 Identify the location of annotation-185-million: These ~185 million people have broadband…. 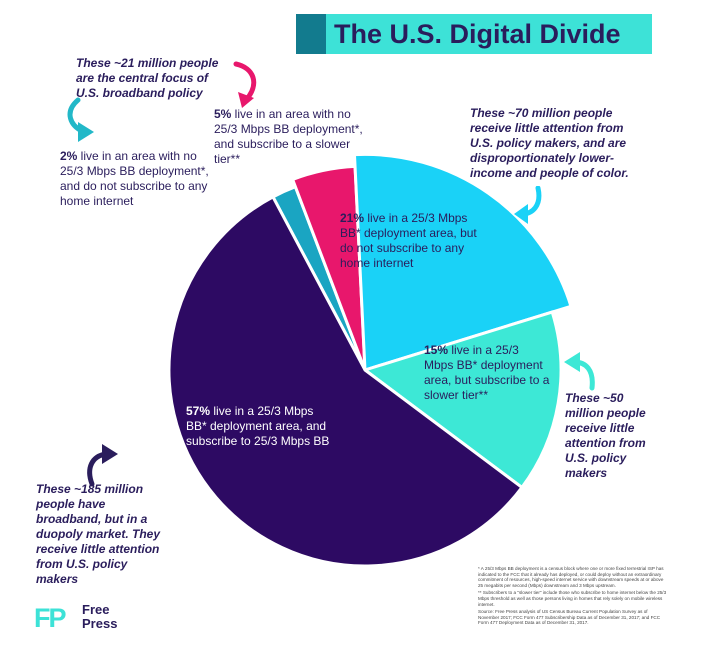
(98, 534).